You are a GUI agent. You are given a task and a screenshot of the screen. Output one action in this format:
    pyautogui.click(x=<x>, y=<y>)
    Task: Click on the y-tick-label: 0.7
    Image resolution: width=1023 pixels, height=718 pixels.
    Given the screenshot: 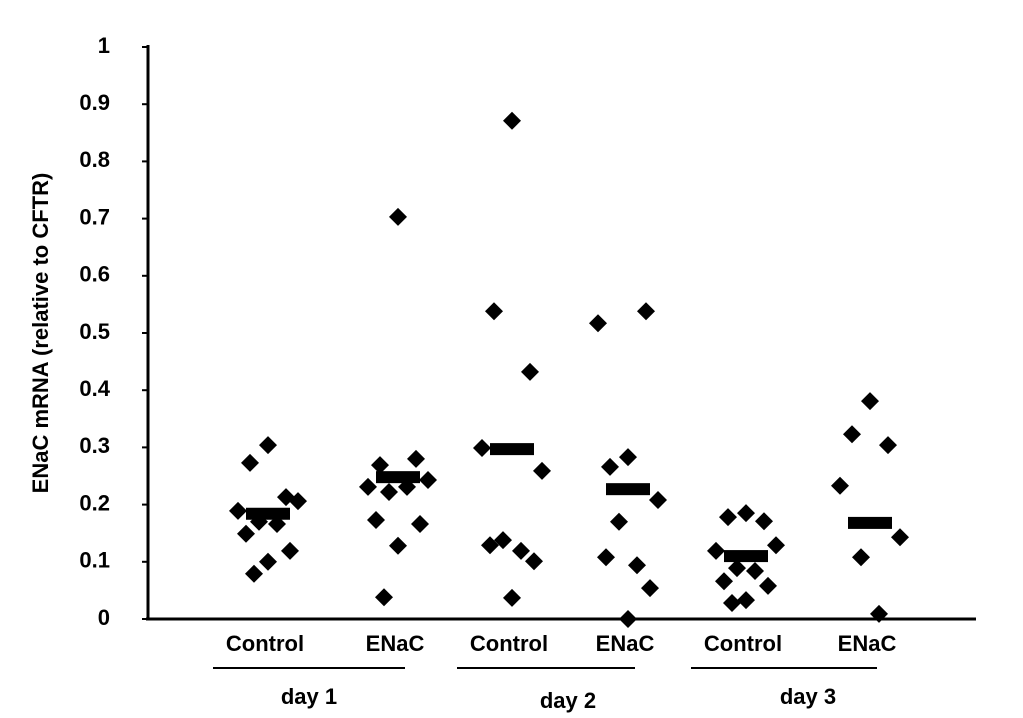 What is the action you would take?
    pyautogui.click(x=94, y=216)
    